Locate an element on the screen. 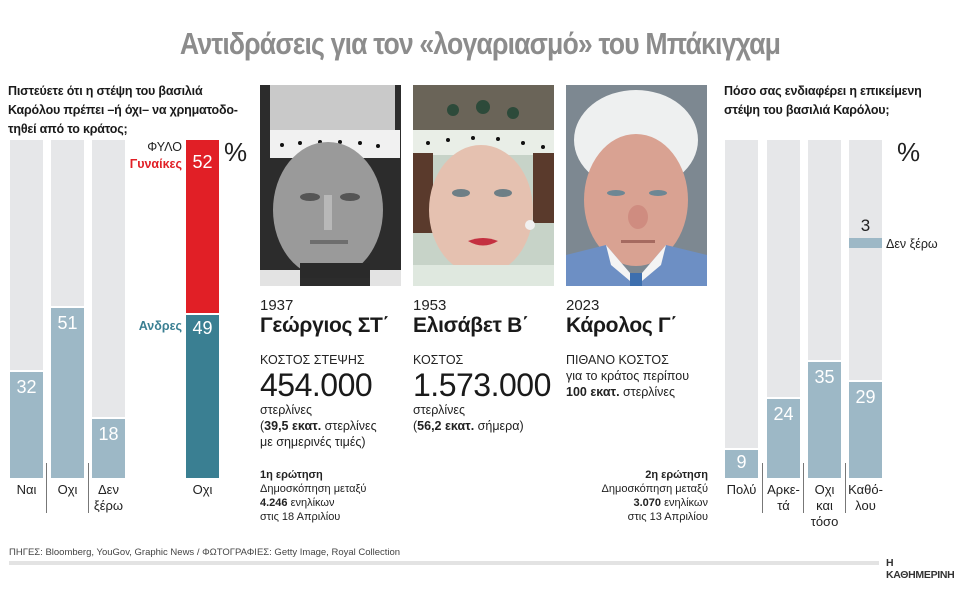  bar-track-no: 51 is located at coordinates (67, 309).